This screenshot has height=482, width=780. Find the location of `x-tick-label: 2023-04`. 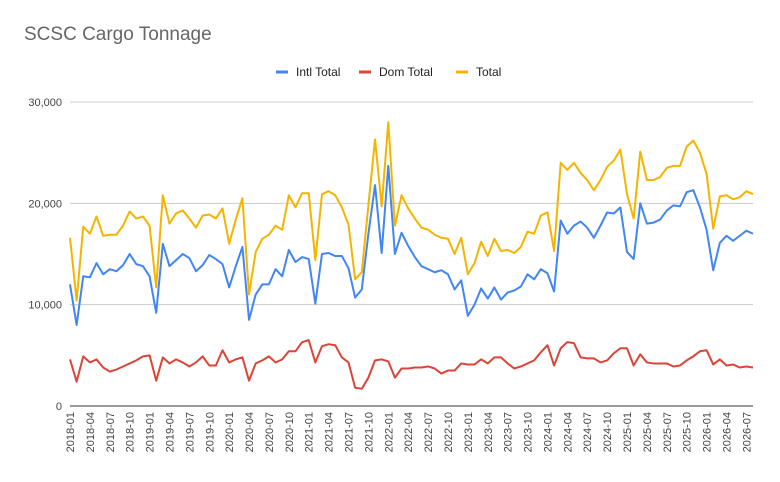

x-tick-label: 2023-04 is located at coordinates (489, 432).